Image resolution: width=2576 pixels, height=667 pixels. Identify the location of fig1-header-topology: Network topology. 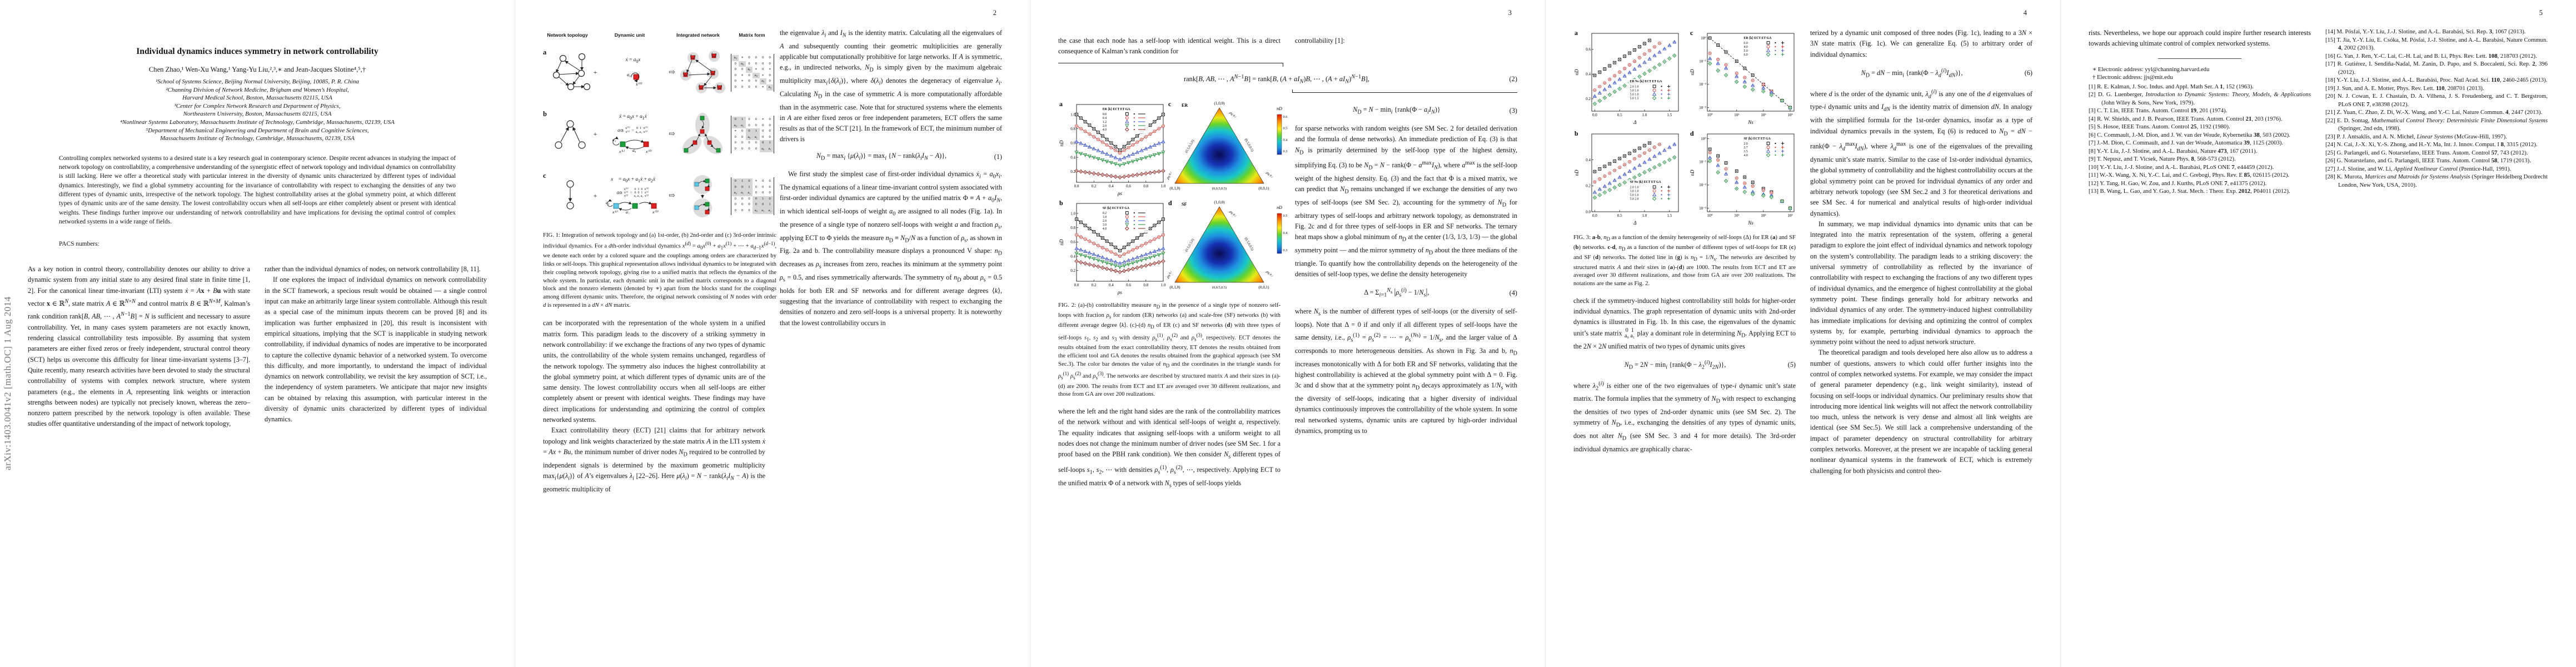
(567, 35).